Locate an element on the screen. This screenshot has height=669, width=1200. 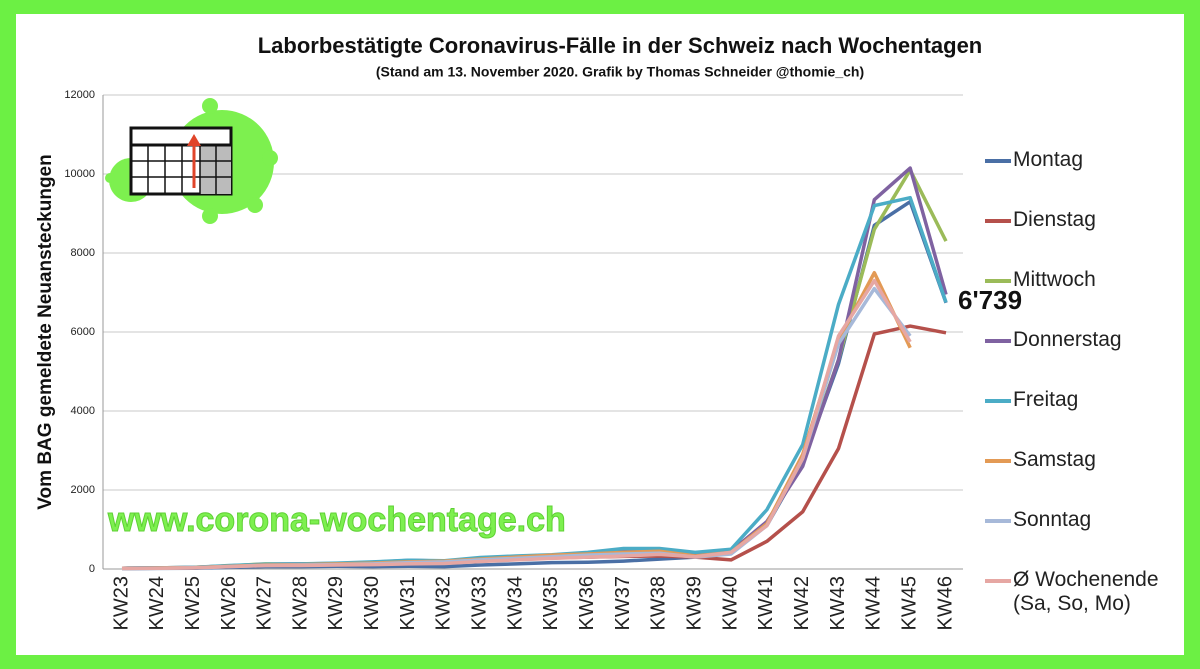
legend-item: Freitag is located at coordinates (1090, 400).